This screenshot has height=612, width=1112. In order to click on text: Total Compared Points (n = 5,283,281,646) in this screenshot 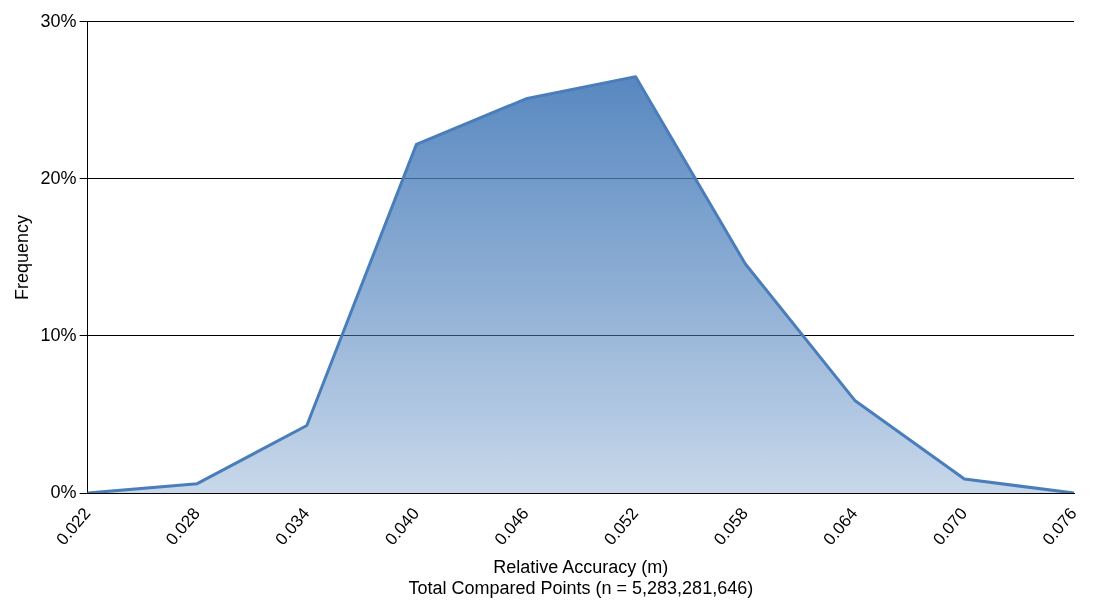, I will do `click(581, 588)`.